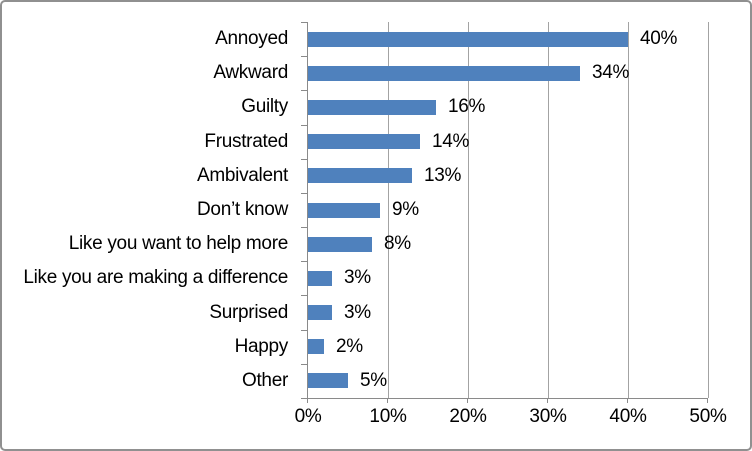 The height and width of the screenshot is (451, 752). Describe the element at coordinates (264, 107) in the screenshot. I see `category-label: Guilty` at that location.